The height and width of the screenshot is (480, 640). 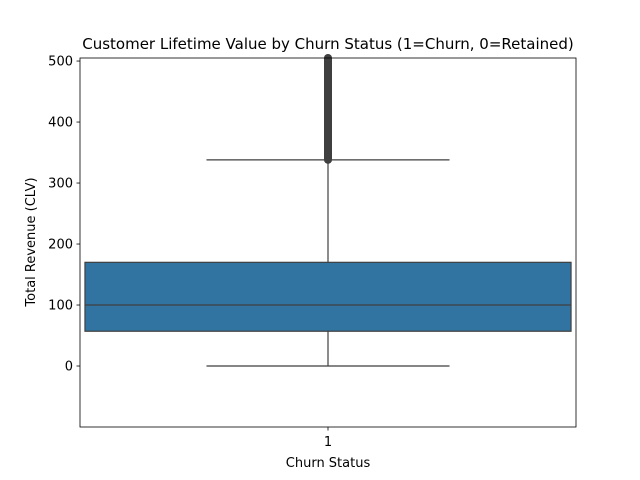 I want to click on y-tick-label: 500, so click(x=60, y=62).